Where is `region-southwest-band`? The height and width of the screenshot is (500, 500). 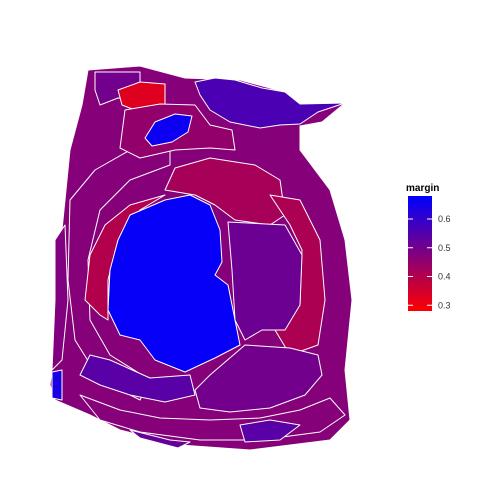
region-southwest-band is located at coordinates (137, 378).